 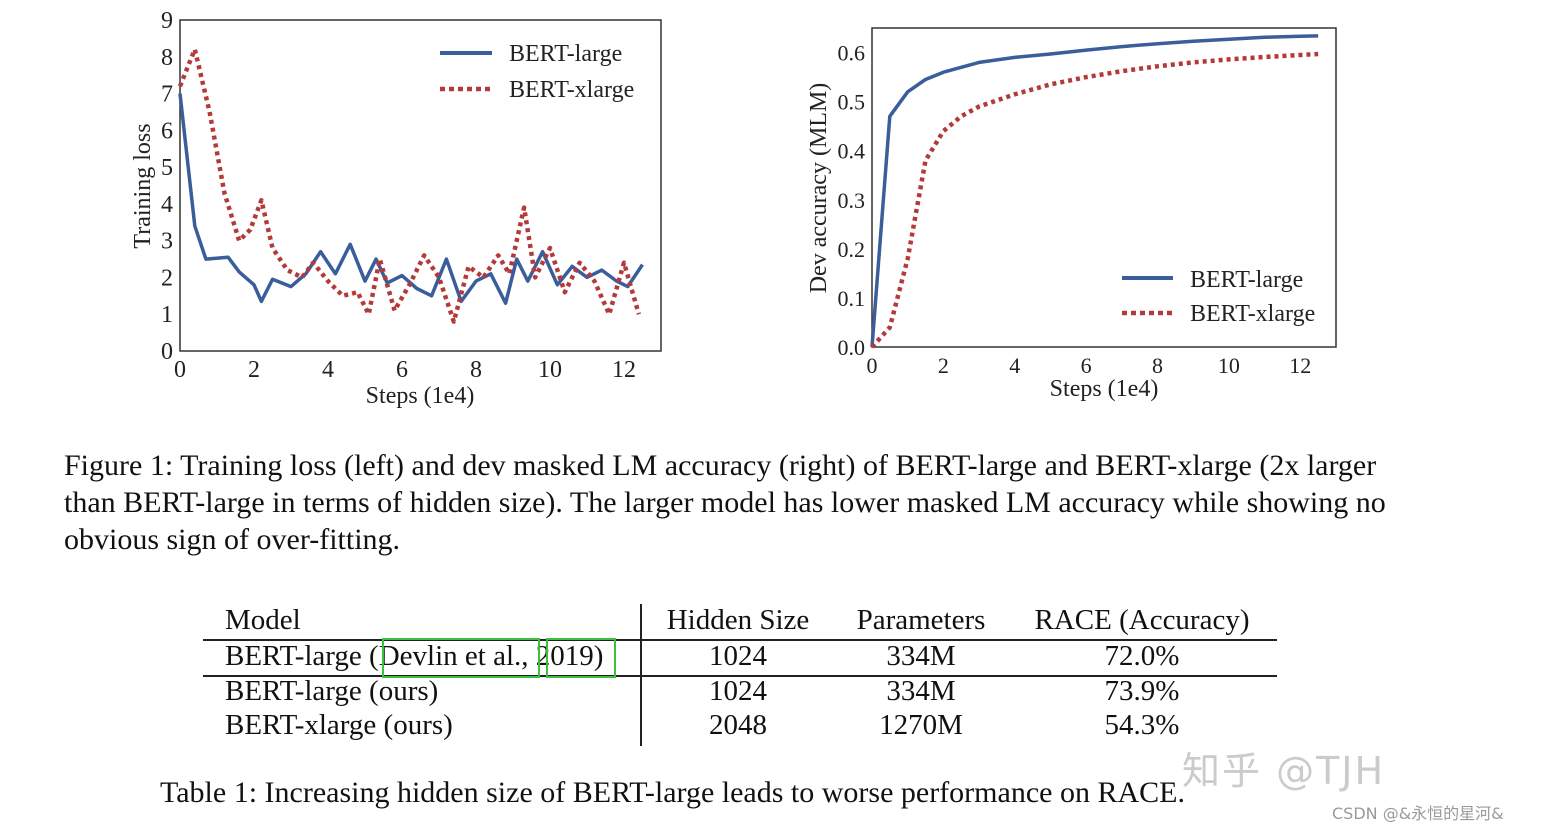 I want to click on zhihu-watermark: 知乎 @TJH, so click(x=1284, y=771).